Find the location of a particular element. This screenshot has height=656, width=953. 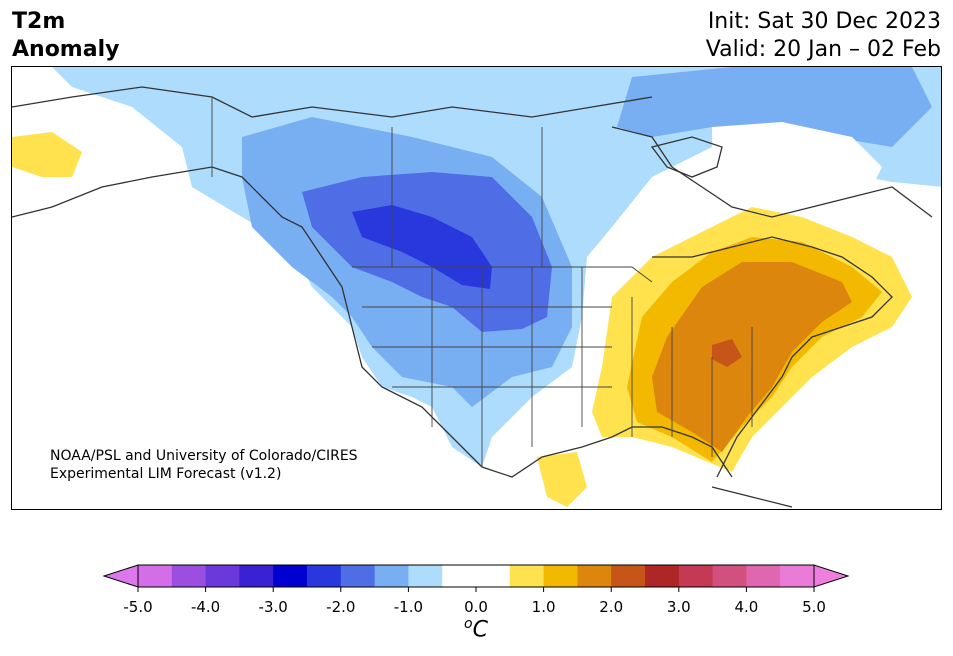

colorbar-tick-label: 0.0 is located at coordinates (476, 607).